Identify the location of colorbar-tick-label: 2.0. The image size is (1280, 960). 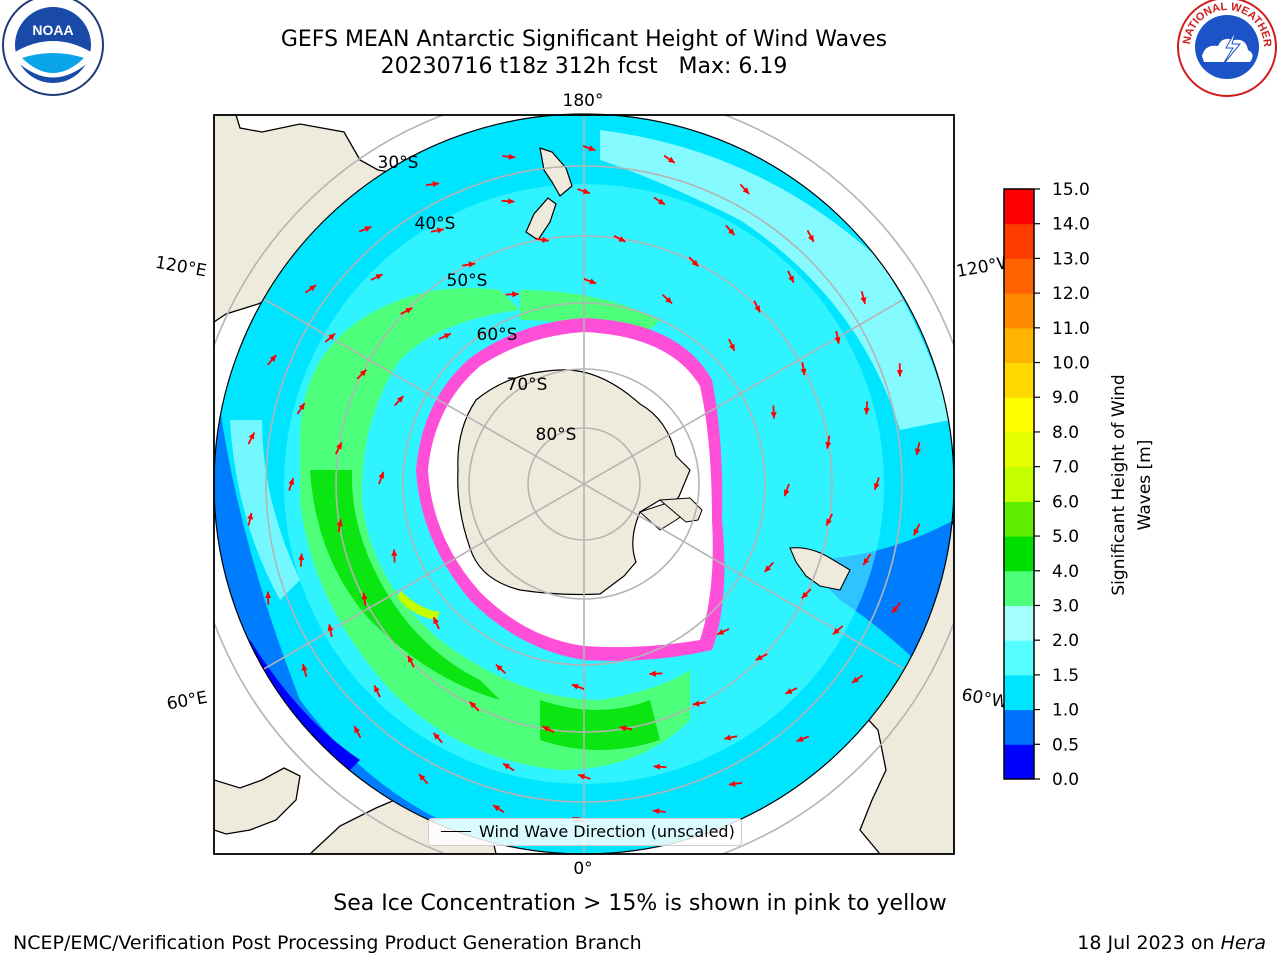
(1065, 641).